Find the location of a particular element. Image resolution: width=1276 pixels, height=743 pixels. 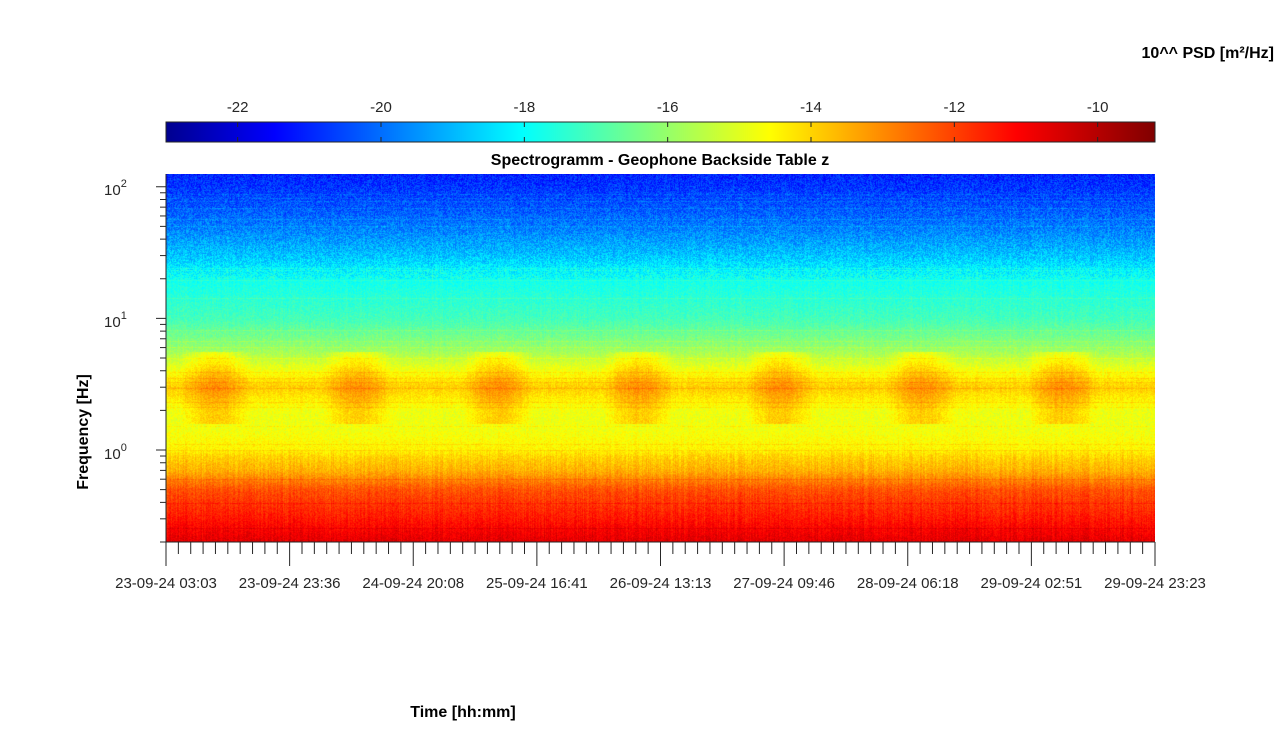

colorbar-tick-label: -16 is located at coordinates (668, 107).